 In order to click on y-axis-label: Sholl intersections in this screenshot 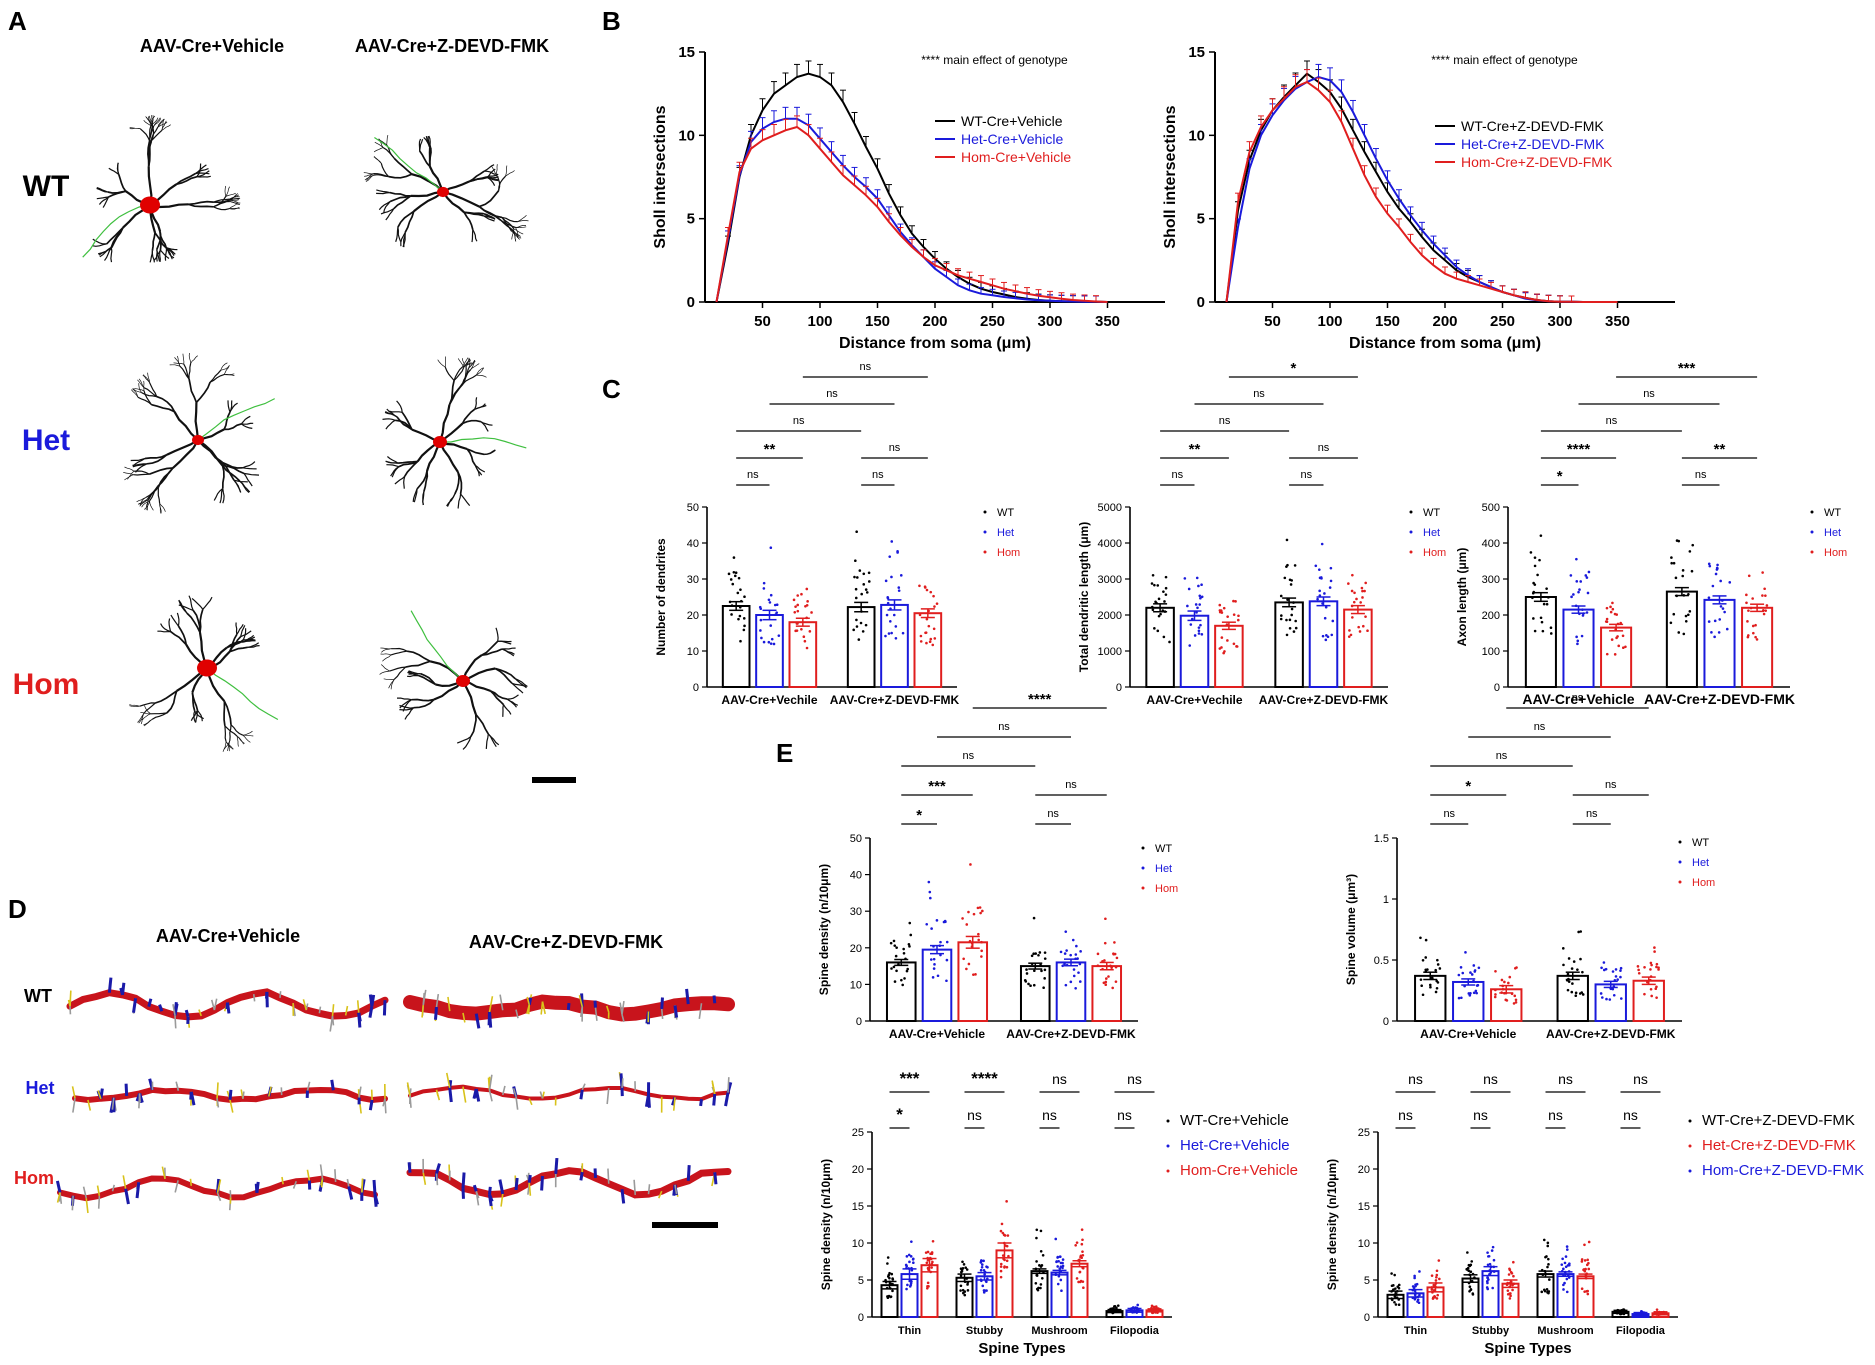, I will do `click(660, 176)`.